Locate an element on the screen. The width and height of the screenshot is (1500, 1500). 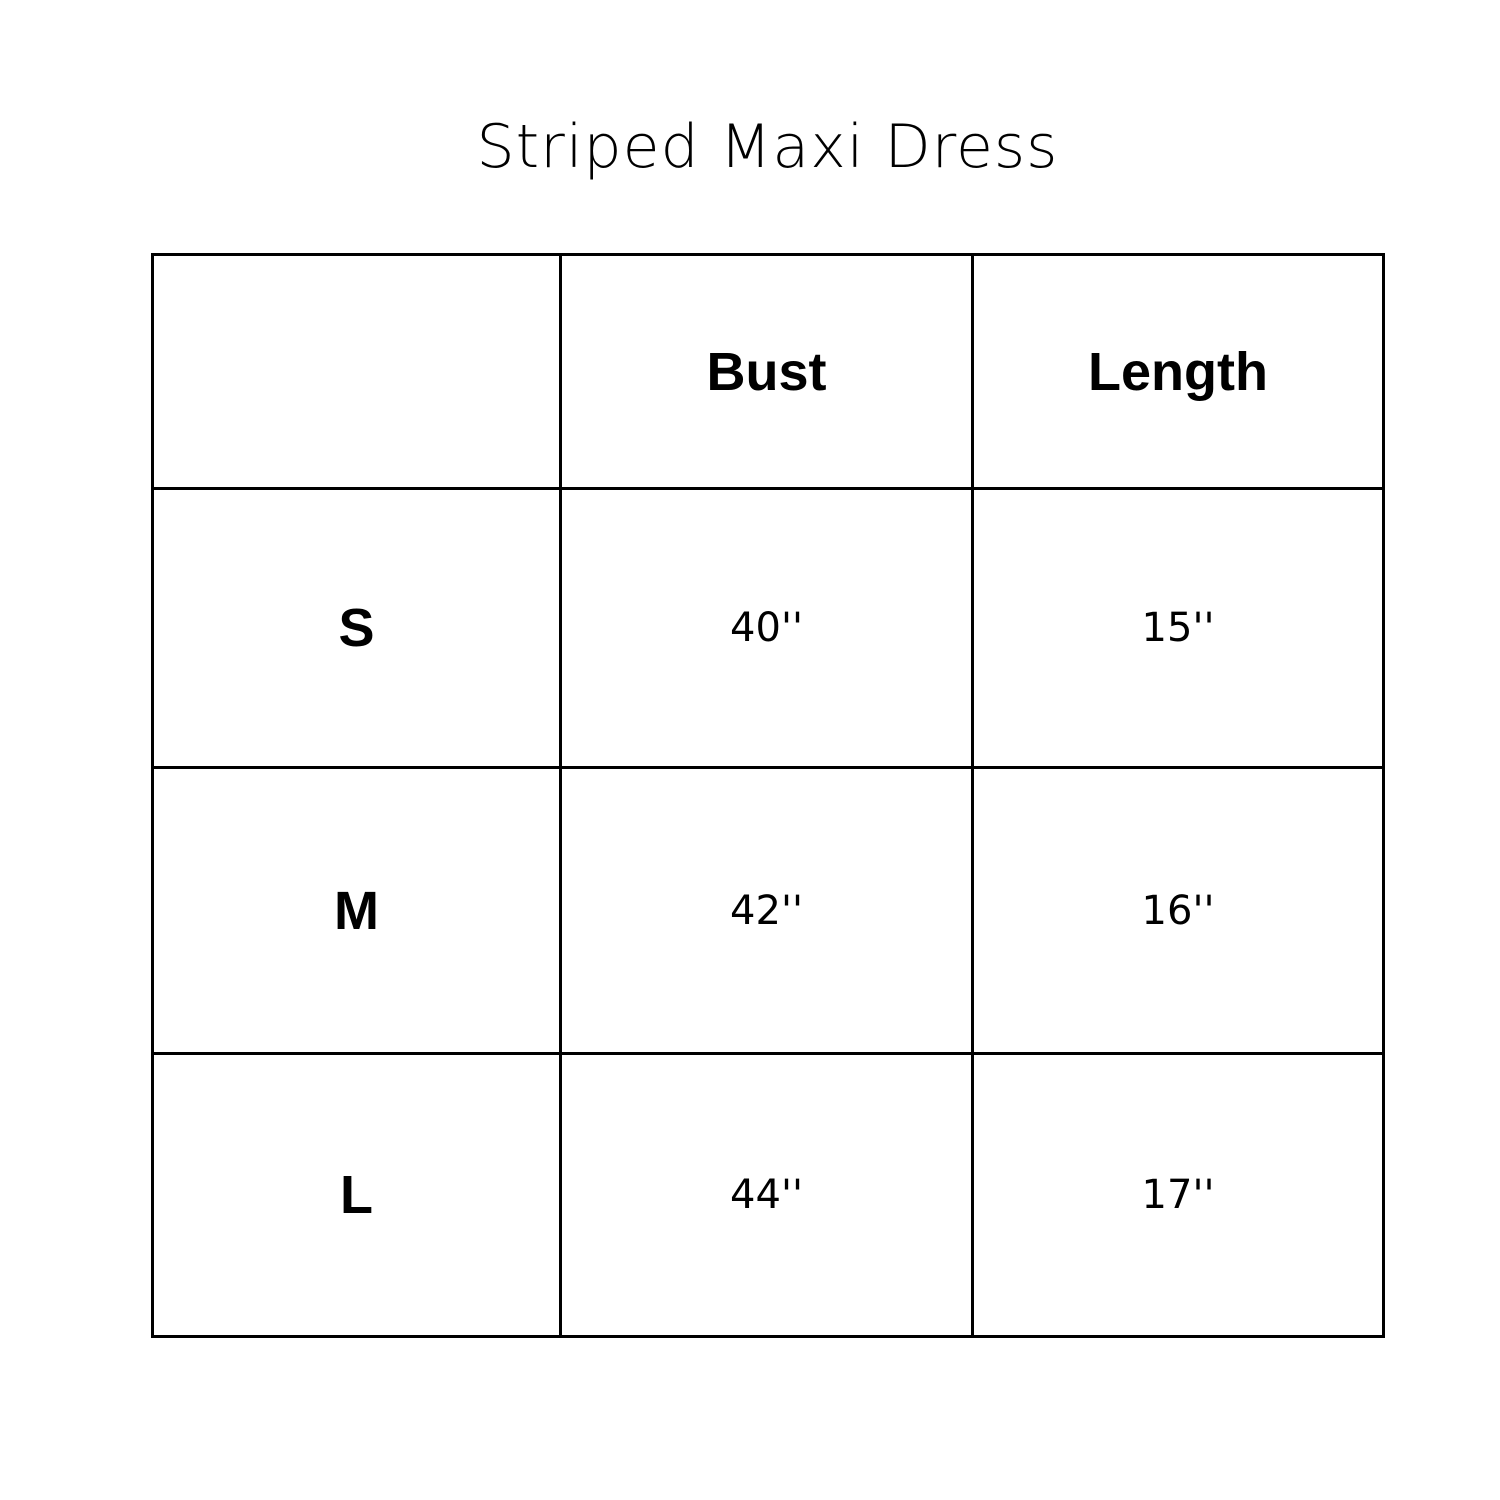
header-row: Bust Length is located at coordinates (768, 371).